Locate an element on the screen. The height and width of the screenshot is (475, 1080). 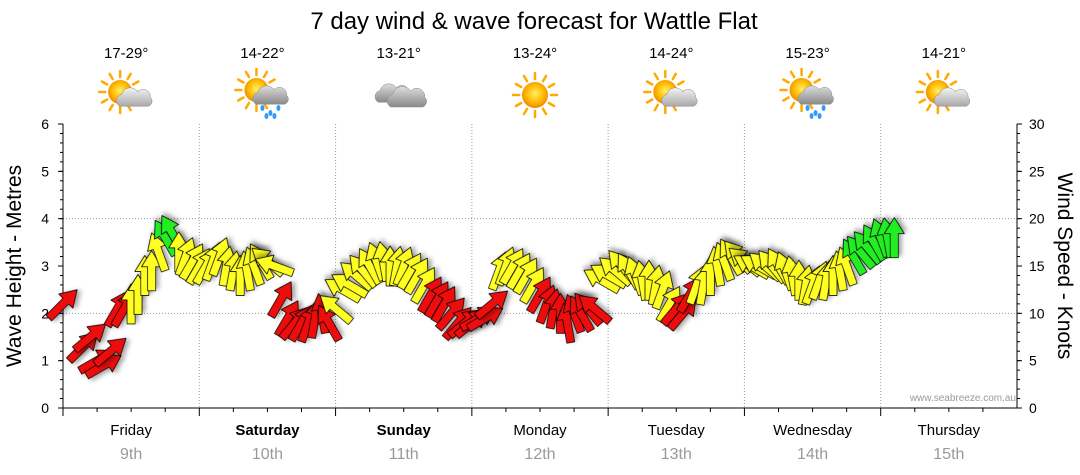
y-left-tick-label: 6 is located at coordinates (45, 124).